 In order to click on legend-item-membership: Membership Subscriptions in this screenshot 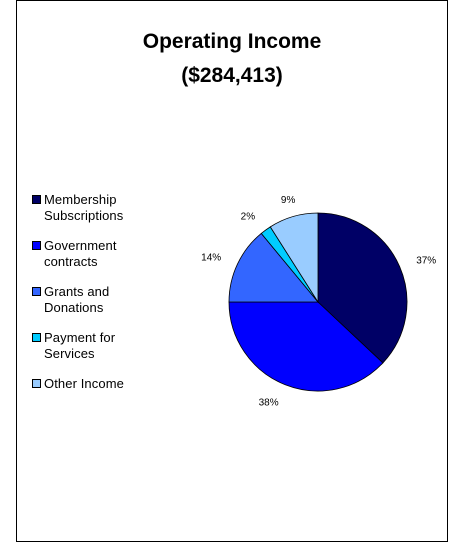, I will do `click(107, 208)`.